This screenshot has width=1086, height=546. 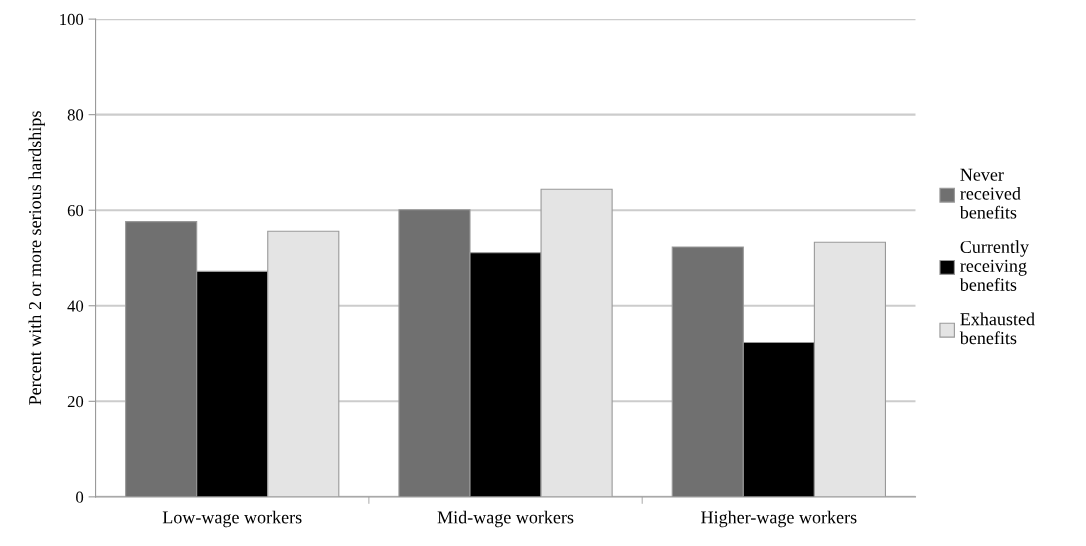 What do you see at coordinates (75, 115) in the screenshot?
I see `y-tick-label: 80` at bounding box center [75, 115].